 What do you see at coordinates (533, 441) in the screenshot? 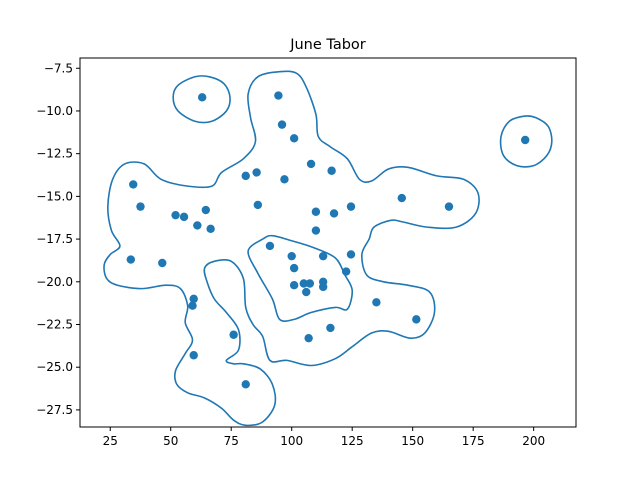
I see `x-tick-label: 200` at bounding box center [533, 441].